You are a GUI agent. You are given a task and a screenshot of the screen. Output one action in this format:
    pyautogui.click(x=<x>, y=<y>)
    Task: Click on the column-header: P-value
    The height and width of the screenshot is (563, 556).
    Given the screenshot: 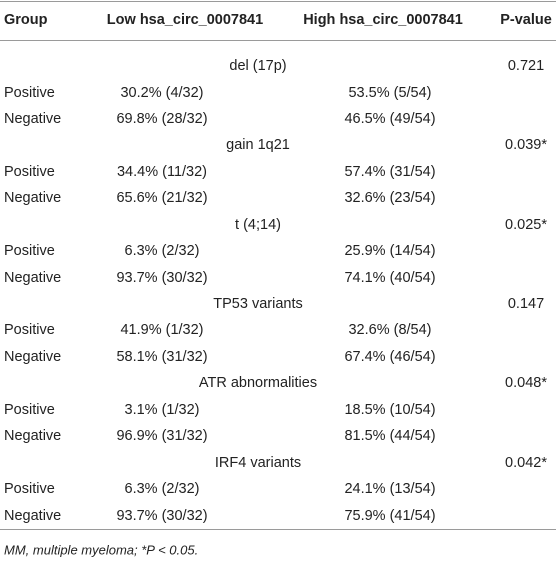 What is the action you would take?
    pyautogui.click(x=526, y=19)
    